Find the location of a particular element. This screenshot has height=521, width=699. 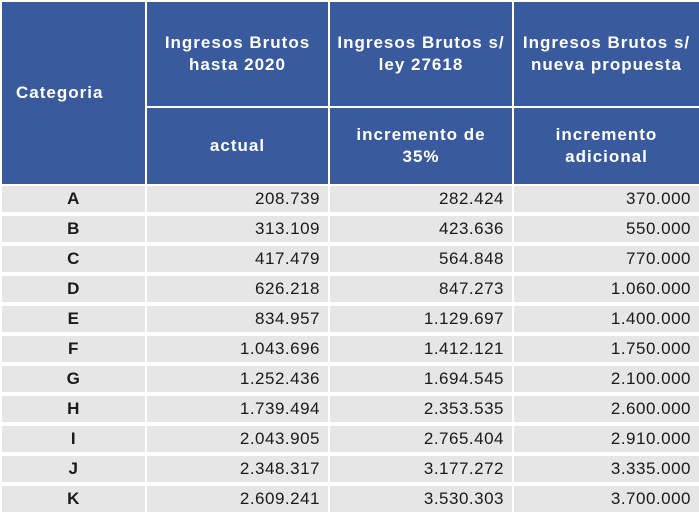

value-nueva-propuesta-cell: 2.600.000 is located at coordinates (605, 410).